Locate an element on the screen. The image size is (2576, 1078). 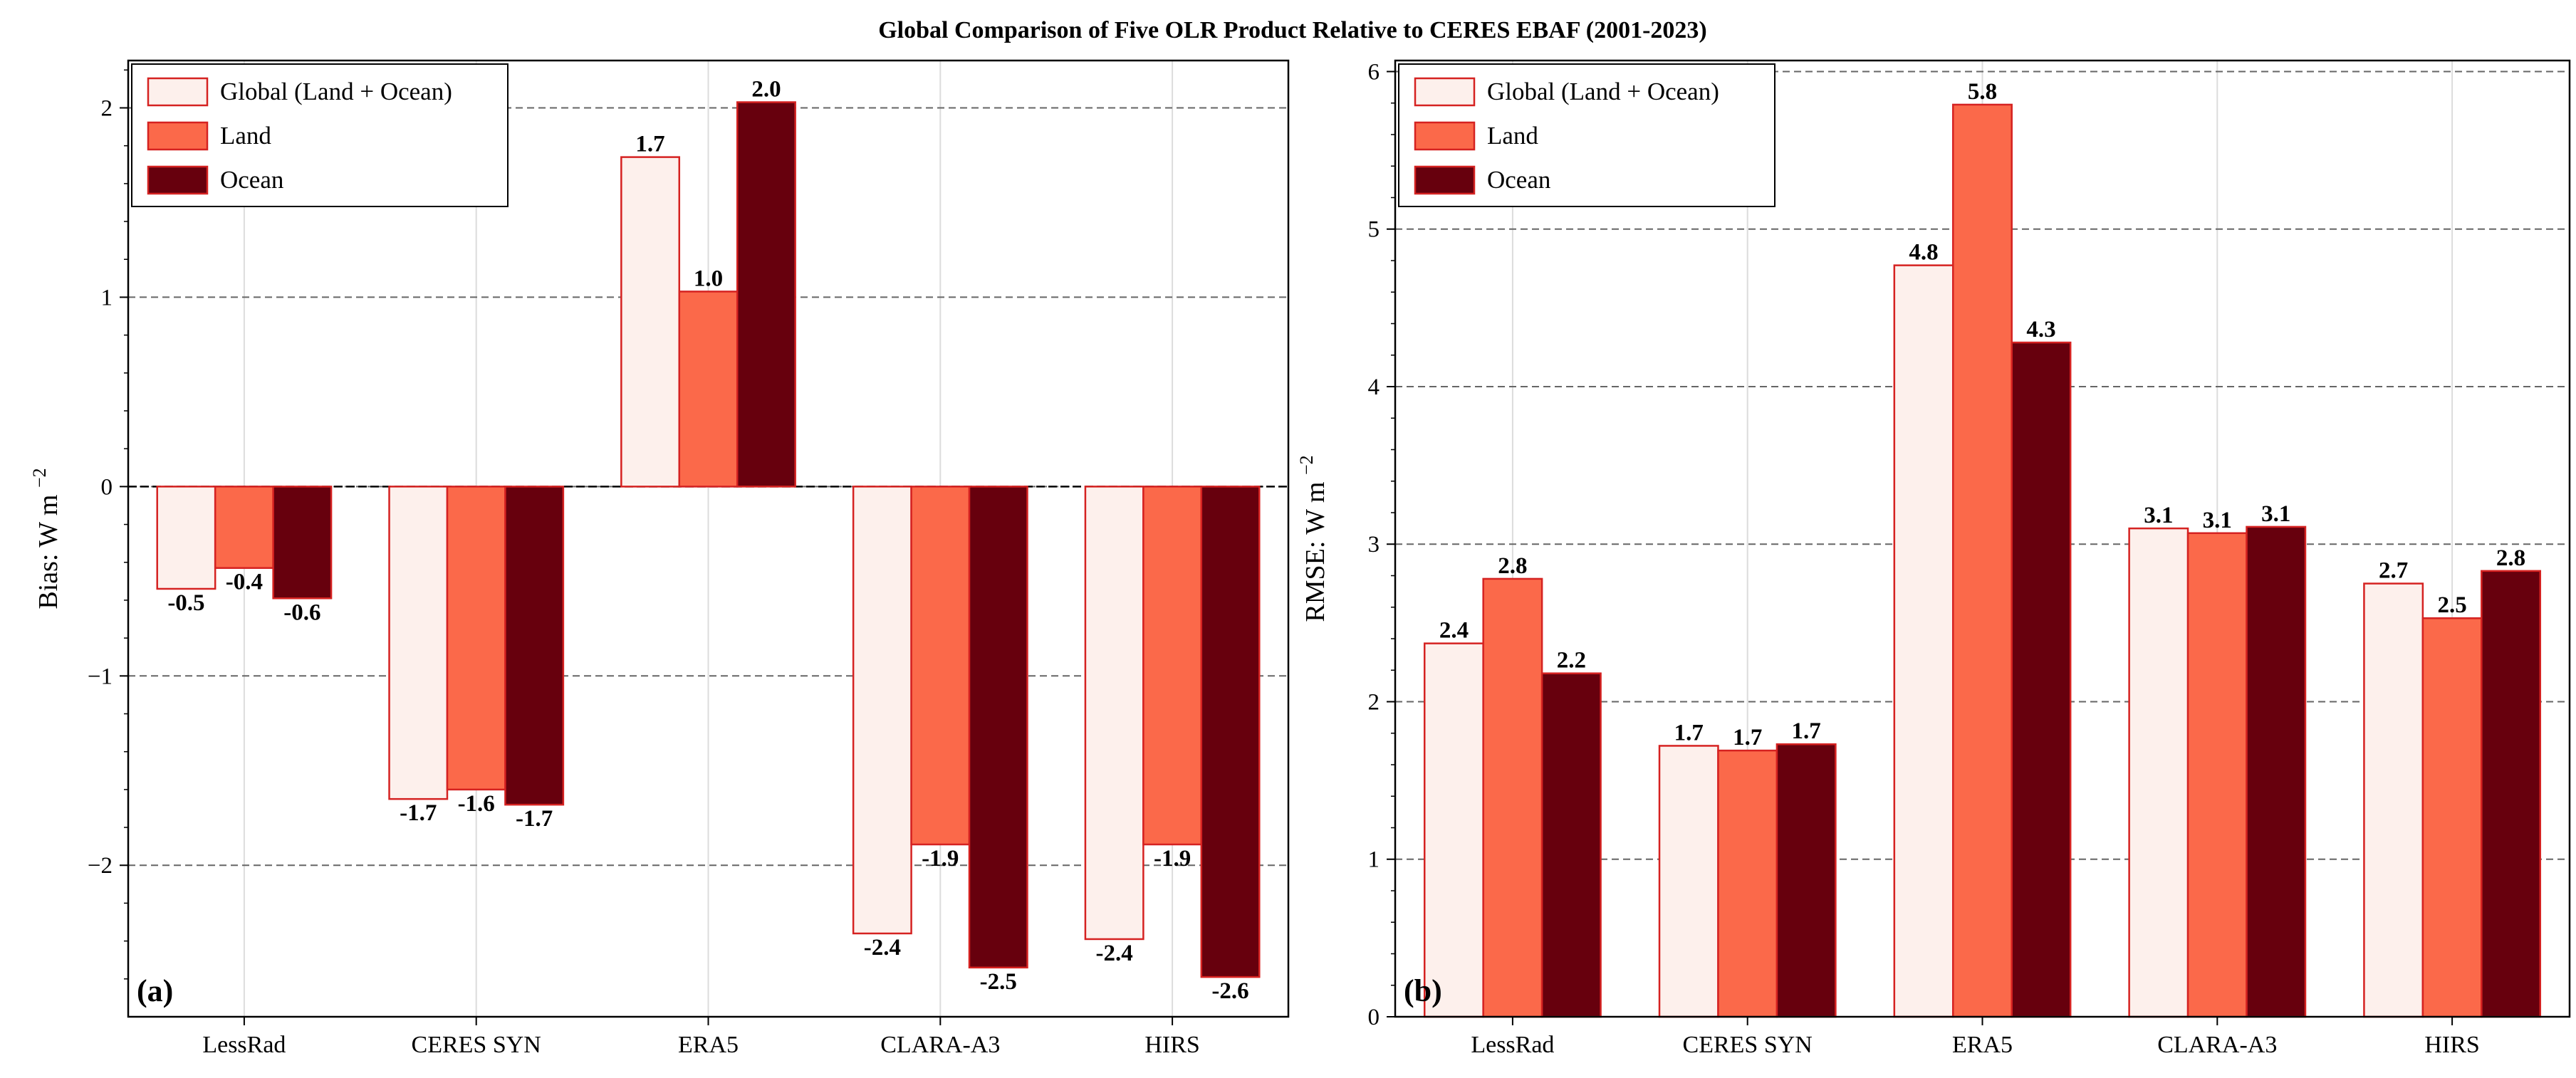
y-tick-label: 3 is located at coordinates (1374, 545).